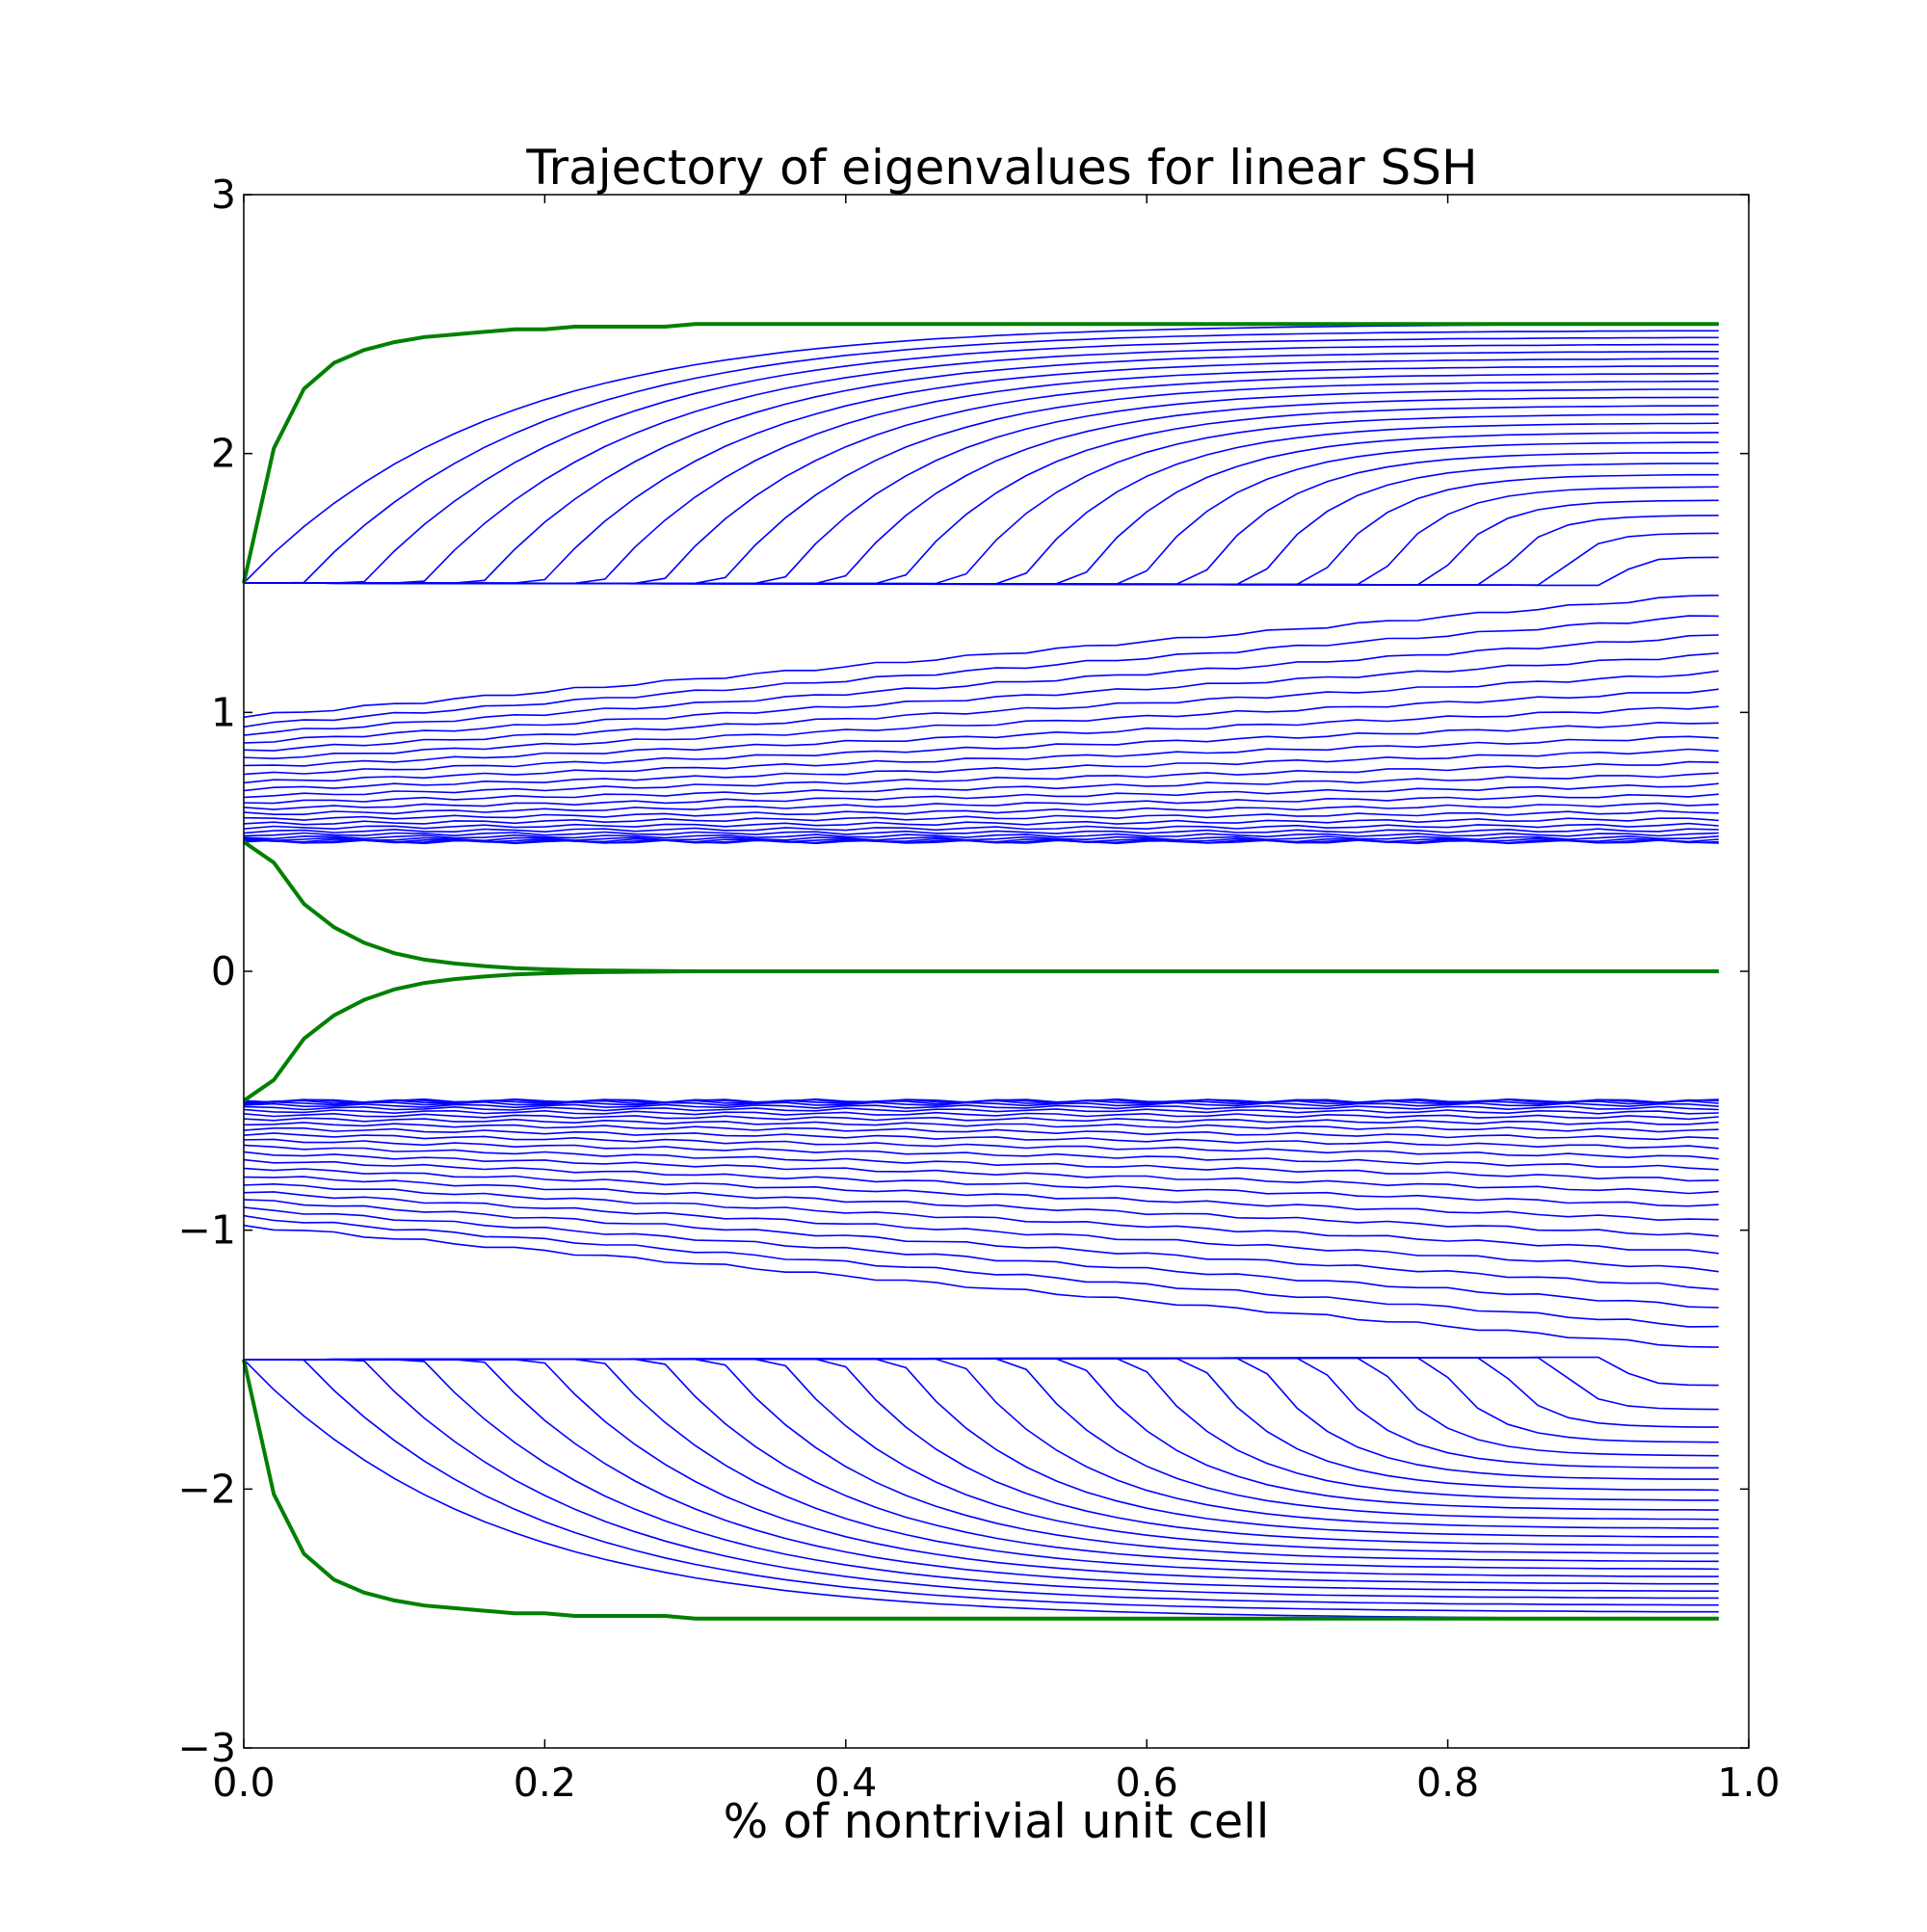 The image size is (1927, 1932). Describe the element at coordinates (223, 971) in the screenshot. I see `y-tick-label: 0` at that location.